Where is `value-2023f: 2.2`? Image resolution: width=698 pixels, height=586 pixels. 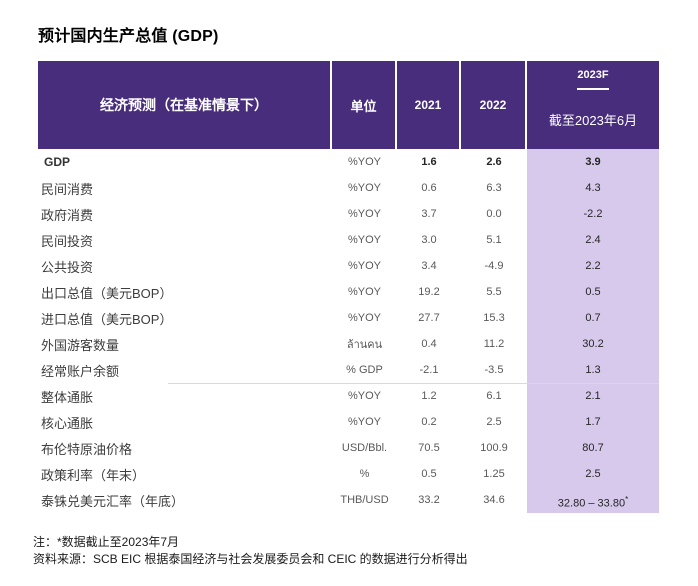 value-2023f: 2.2 is located at coordinates (593, 266).